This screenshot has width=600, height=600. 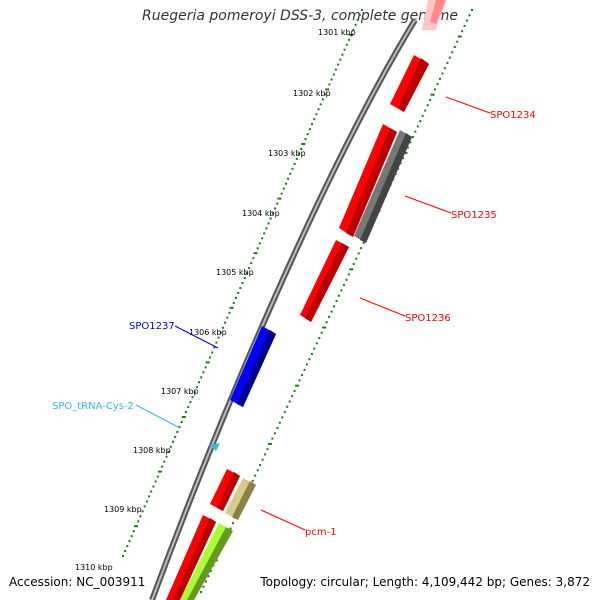 What do you see at coordinates (208, 332) in the screenshot?
I see `tick-label-1306: 1306 kbp` at bounding box center [208, 332].